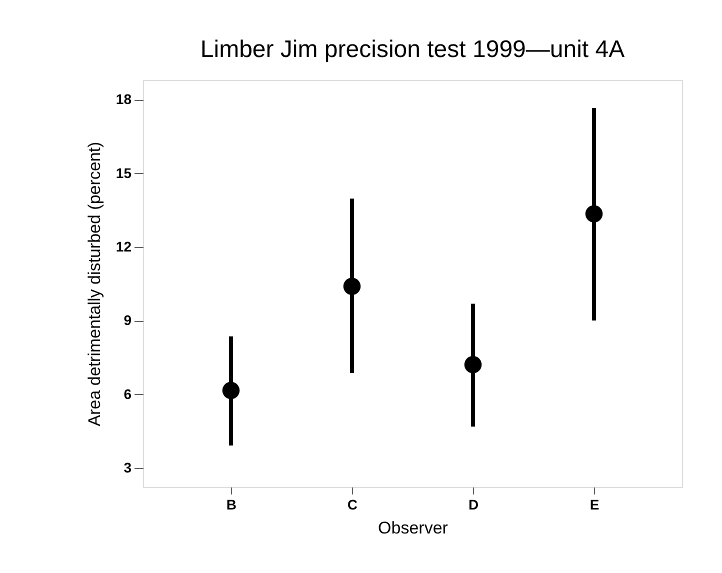 The width and height of the screenshot is (722, 573). Describe the element at coordinates (94, 284) in the screenshot. I see `y-axis-title: Area detrimentally disturbed (percent)` at that location.